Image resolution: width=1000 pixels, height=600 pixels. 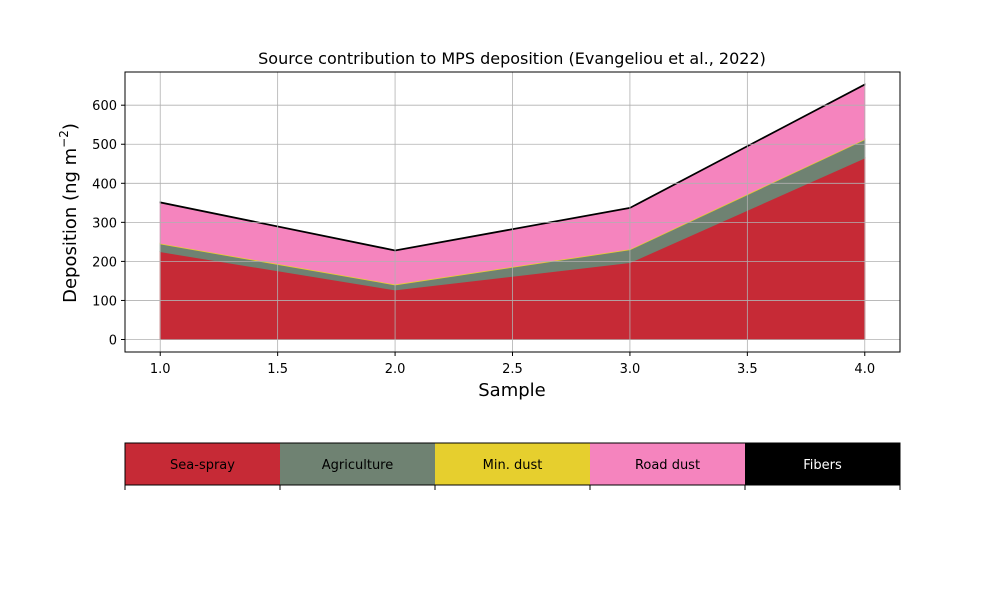 What do you see at coordinates (70, 225) in the screenshot?
I see `y-axis-title-main: Deposition (ng m` at bounding box center [70, 225].